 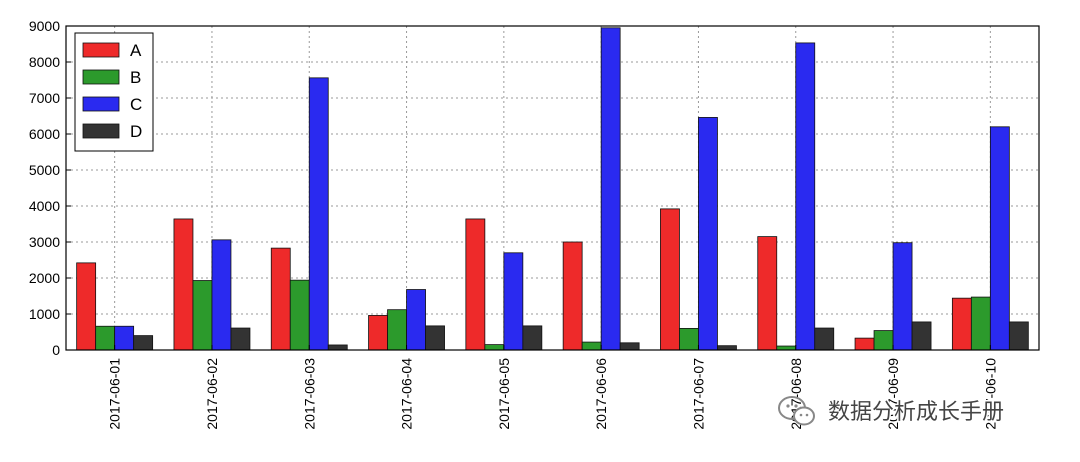 I want to click on x-tick-label: 2017-06-05, so click(x=504, y=394).